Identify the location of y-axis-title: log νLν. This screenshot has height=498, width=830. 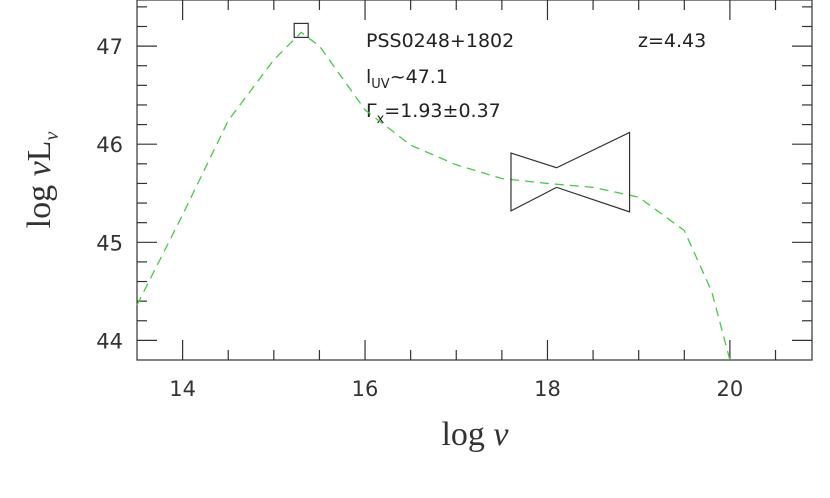
(42, 180).